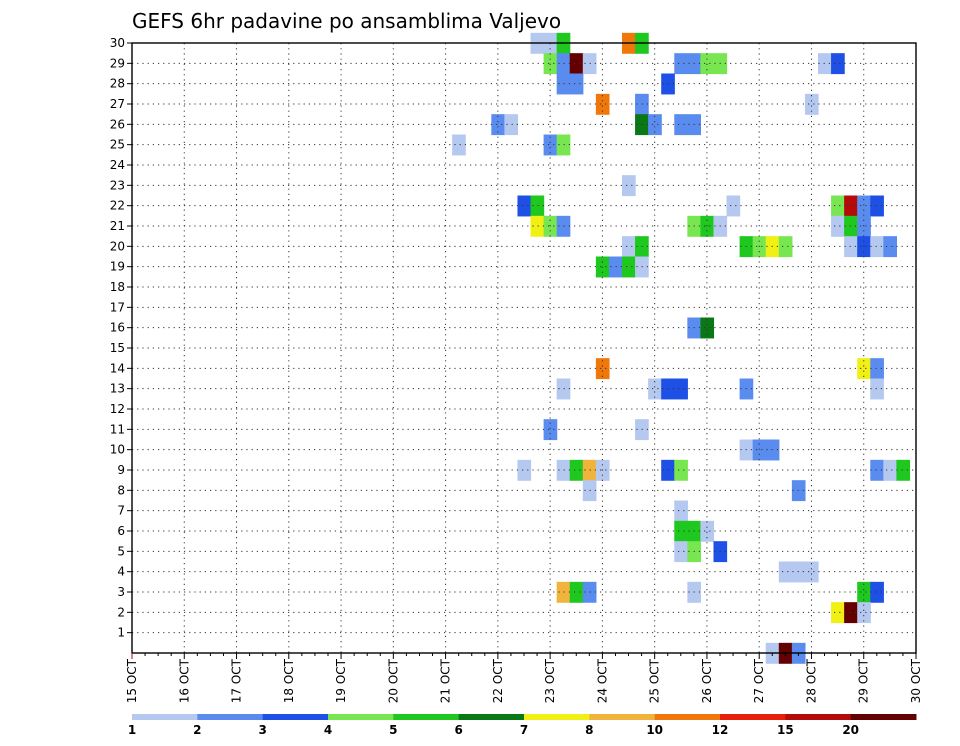 Image resolution: width=960 pixels, height=746 pixels. What do you see at coordinates (117, 63) in the screenshot?
I see `y-tick-label: 29` at bounding box center [117, 63].